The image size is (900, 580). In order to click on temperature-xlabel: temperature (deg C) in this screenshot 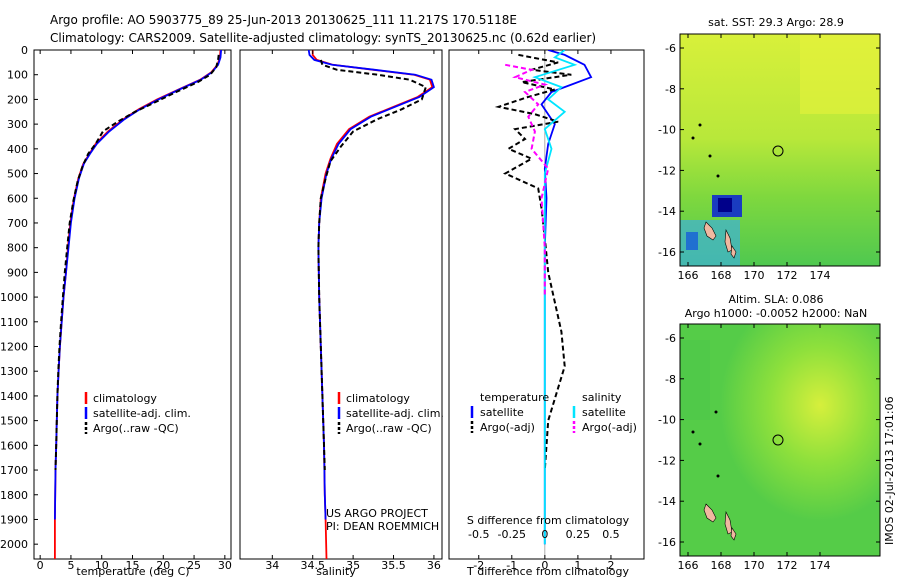, I will do `click(132, 571)`.